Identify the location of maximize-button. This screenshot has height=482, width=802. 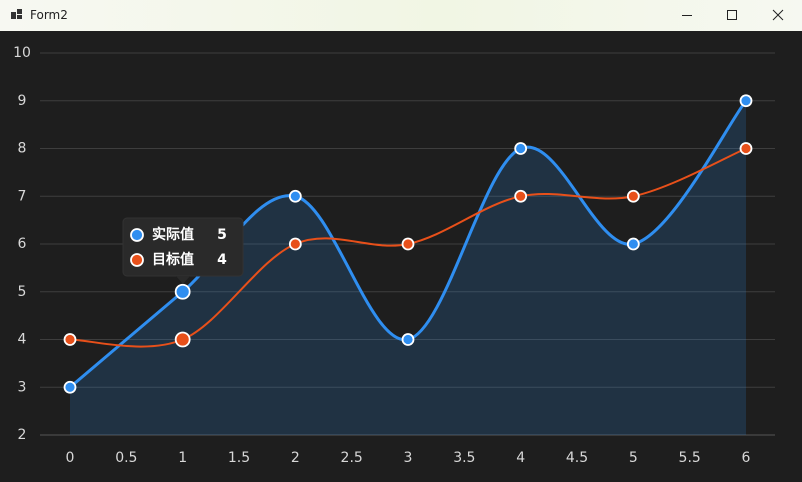
(732, 15).